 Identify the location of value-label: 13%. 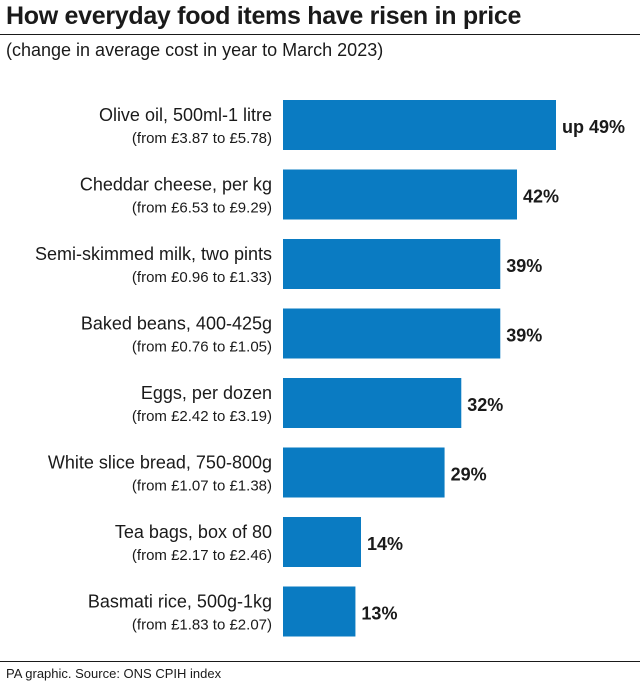
(379, 614).